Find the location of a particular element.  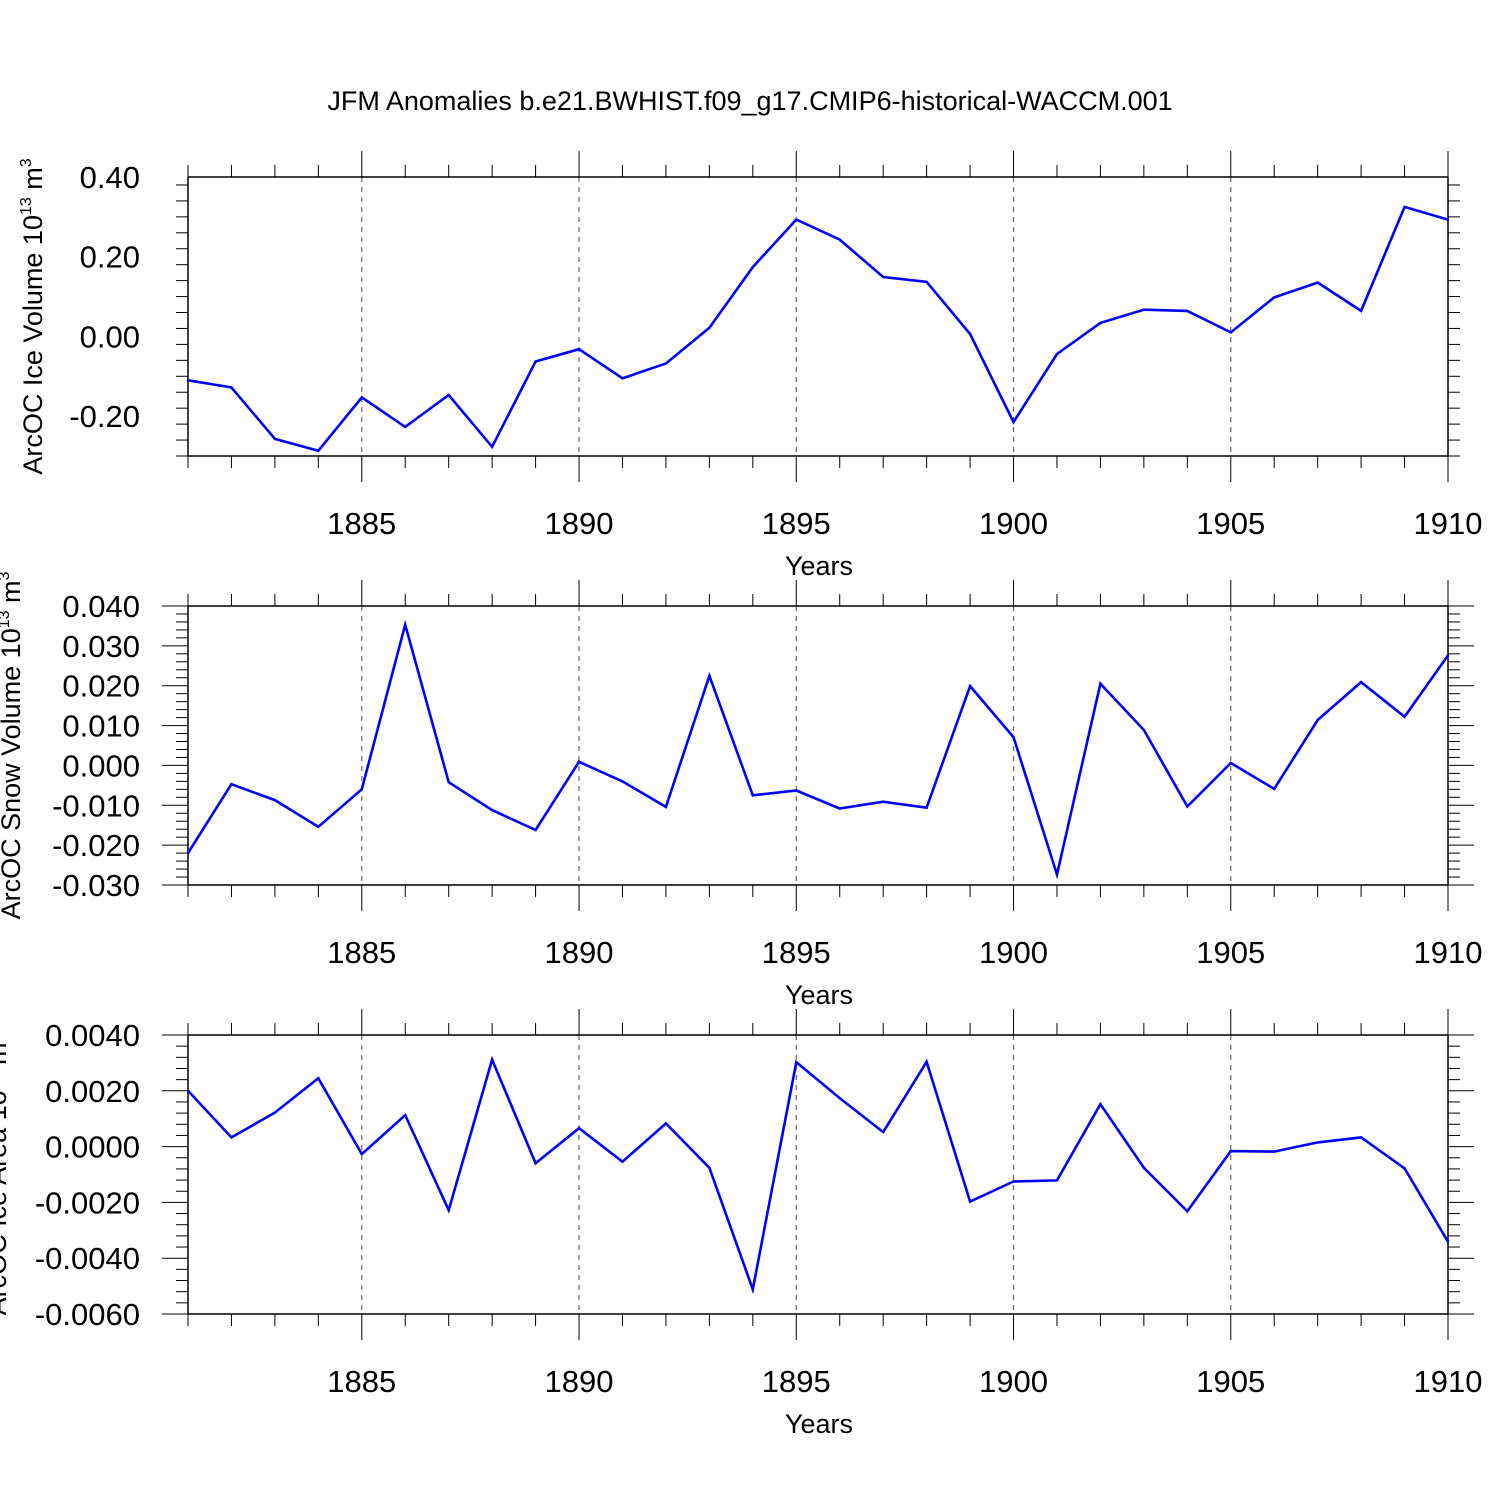

y-tick-label: -0.20 is located at coordinates (104, 416).